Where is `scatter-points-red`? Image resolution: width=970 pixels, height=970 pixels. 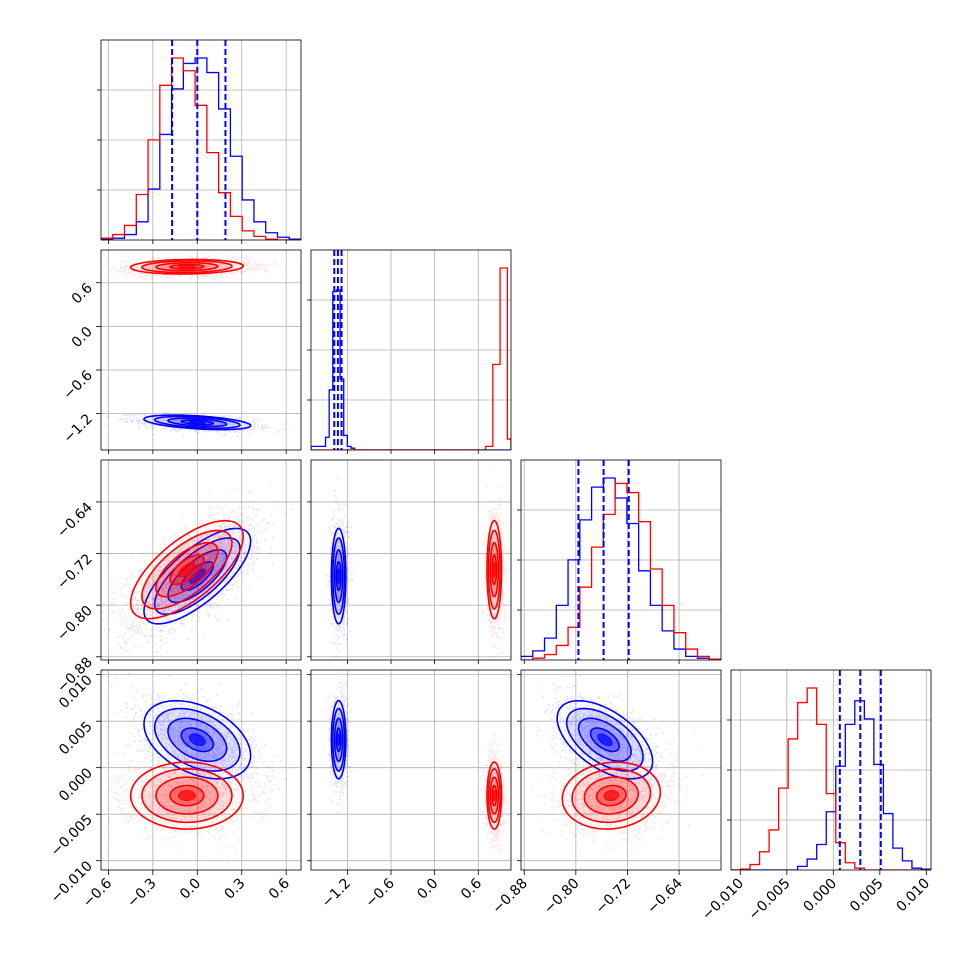
scatter-points-red is located at coordinates (617, 793).